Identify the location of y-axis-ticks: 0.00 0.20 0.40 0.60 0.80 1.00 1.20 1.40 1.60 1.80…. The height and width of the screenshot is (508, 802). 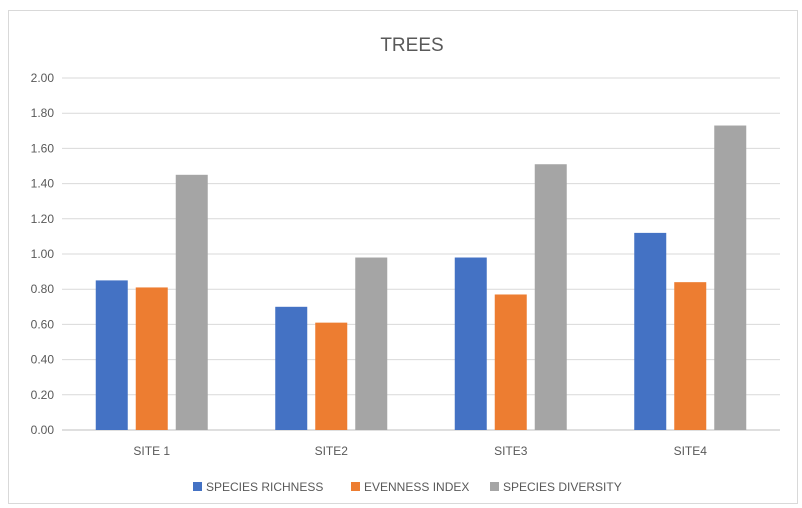
(43, 254).